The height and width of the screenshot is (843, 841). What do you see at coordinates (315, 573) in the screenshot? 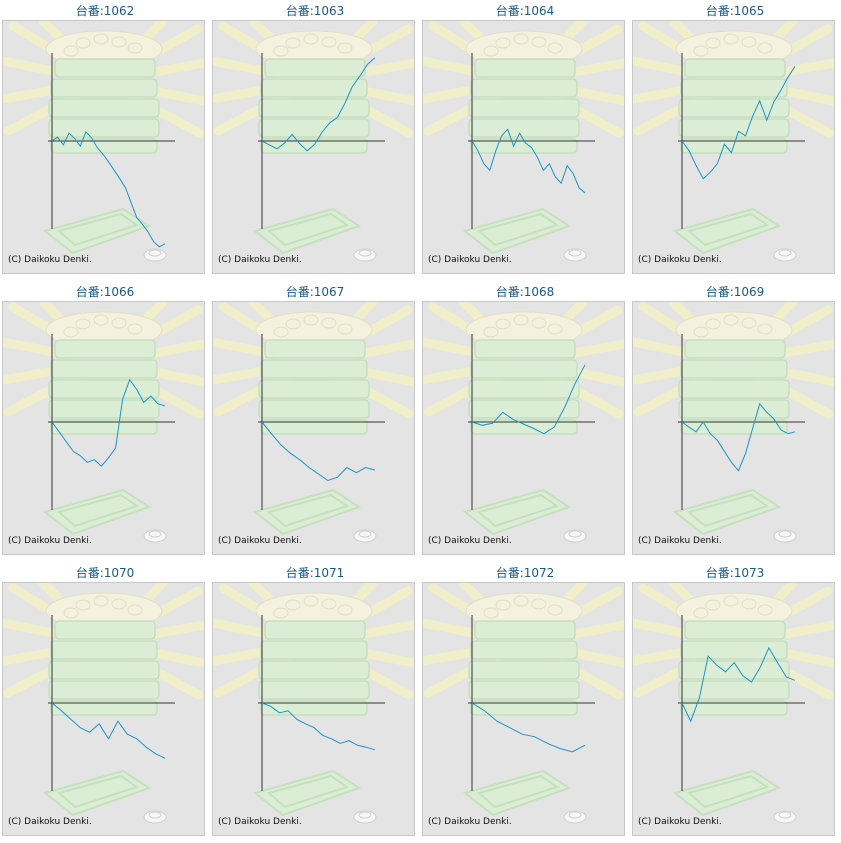
I see `machine-title: 台番:1071` at bounding box center [315, 573].